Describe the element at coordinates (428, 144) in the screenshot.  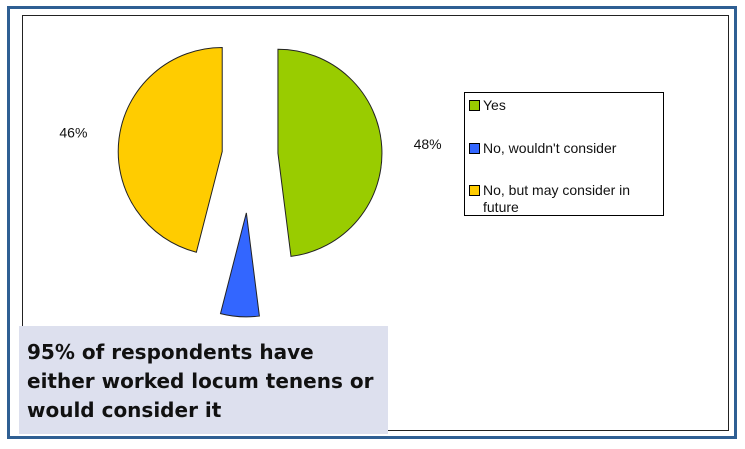
I see `pie-label-yes: 48%` at that location.